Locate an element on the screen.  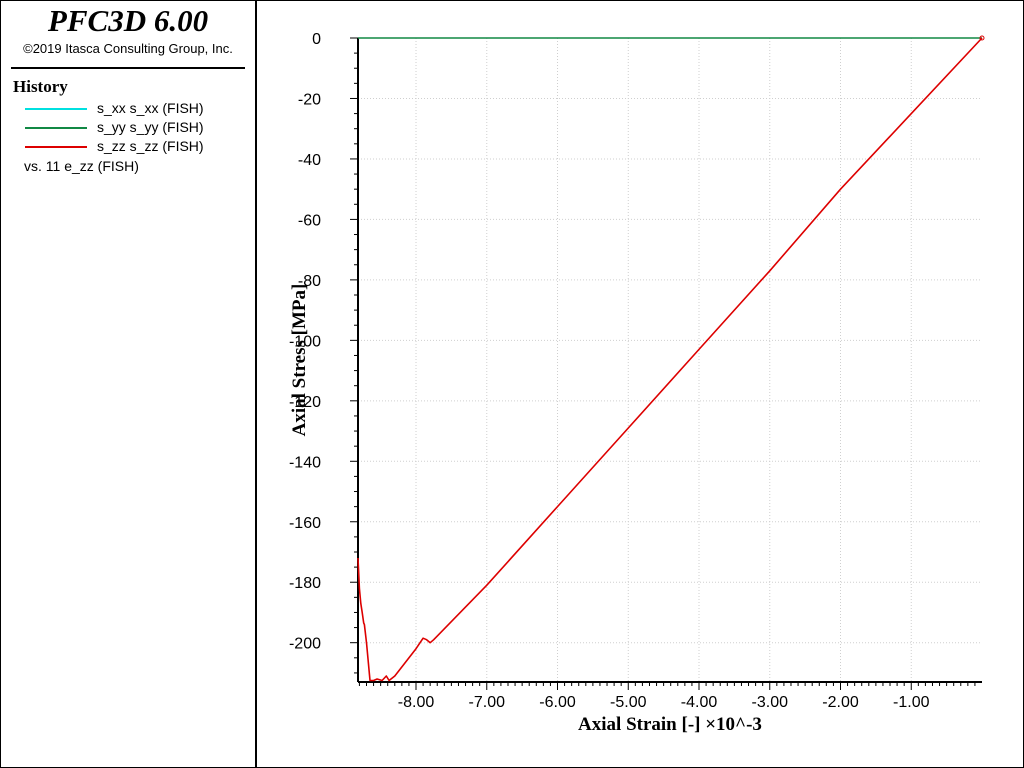
y-tick-label-5: -100 is located at coordinates (305, 341).